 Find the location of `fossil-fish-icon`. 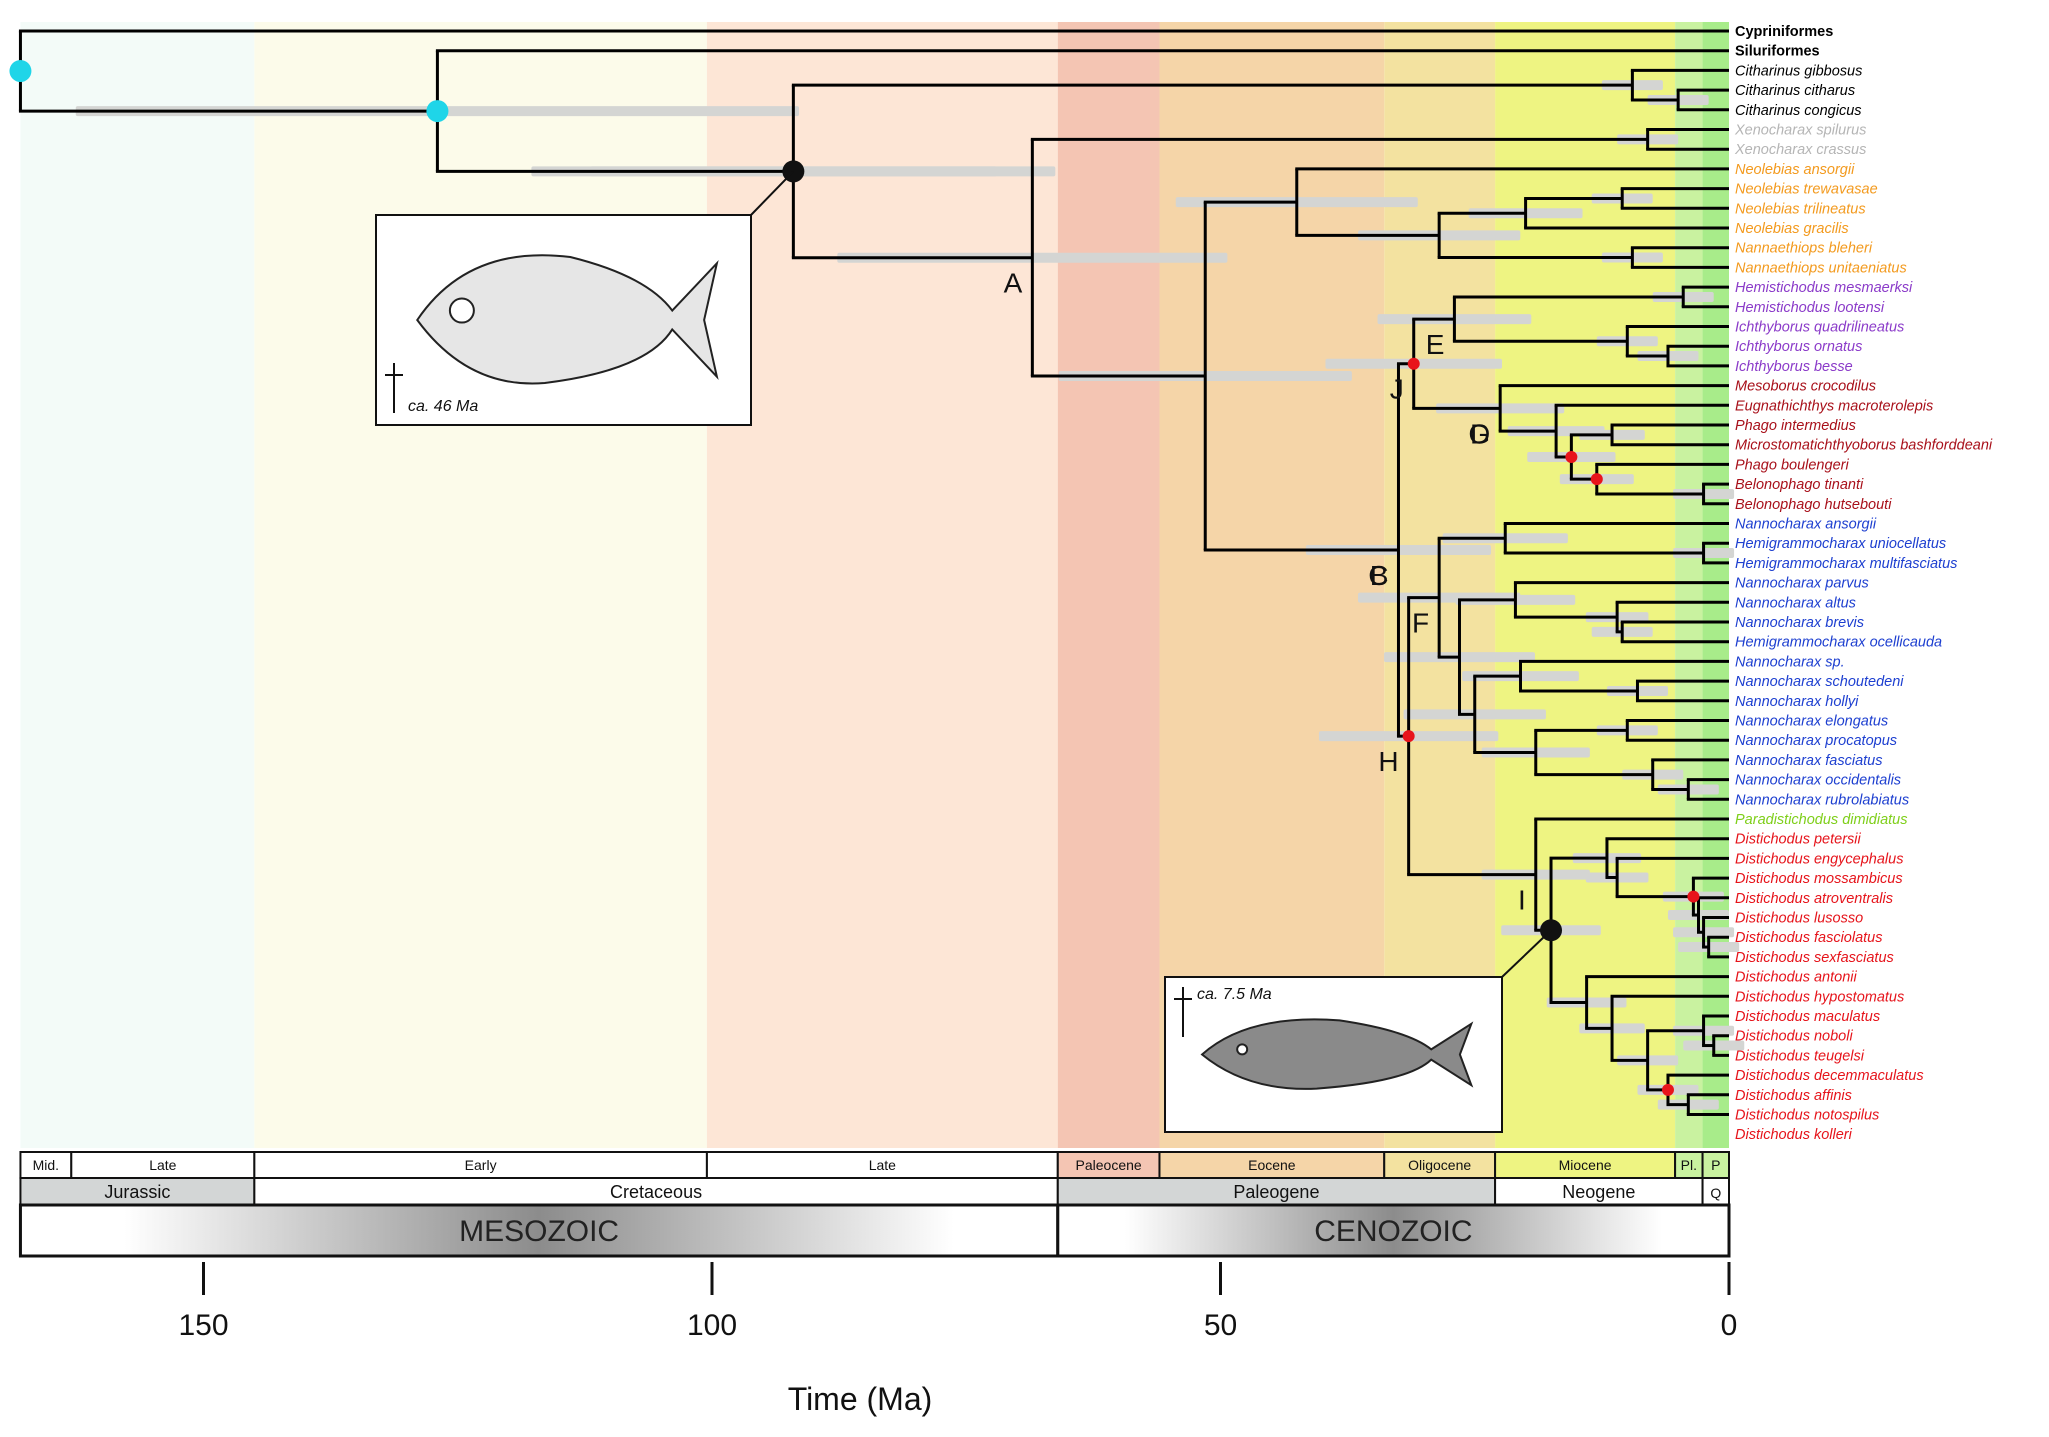

fossil-fish-icon is located at coordinates (1337, 1054).